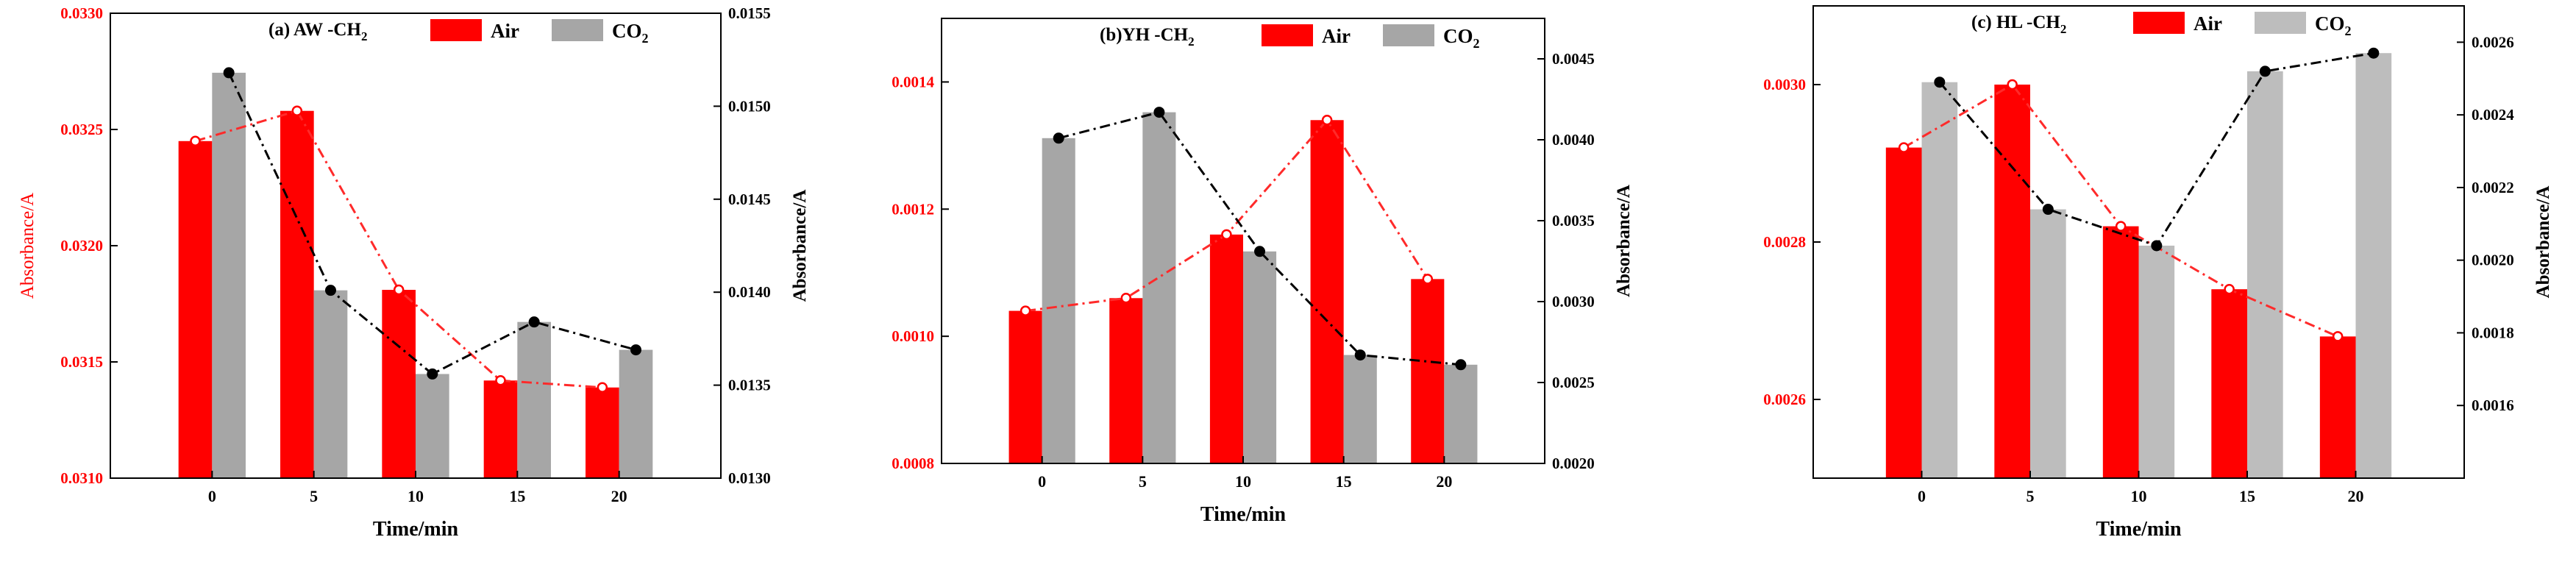  I want to click on x-tick-label: 0, so click(1922, 496).